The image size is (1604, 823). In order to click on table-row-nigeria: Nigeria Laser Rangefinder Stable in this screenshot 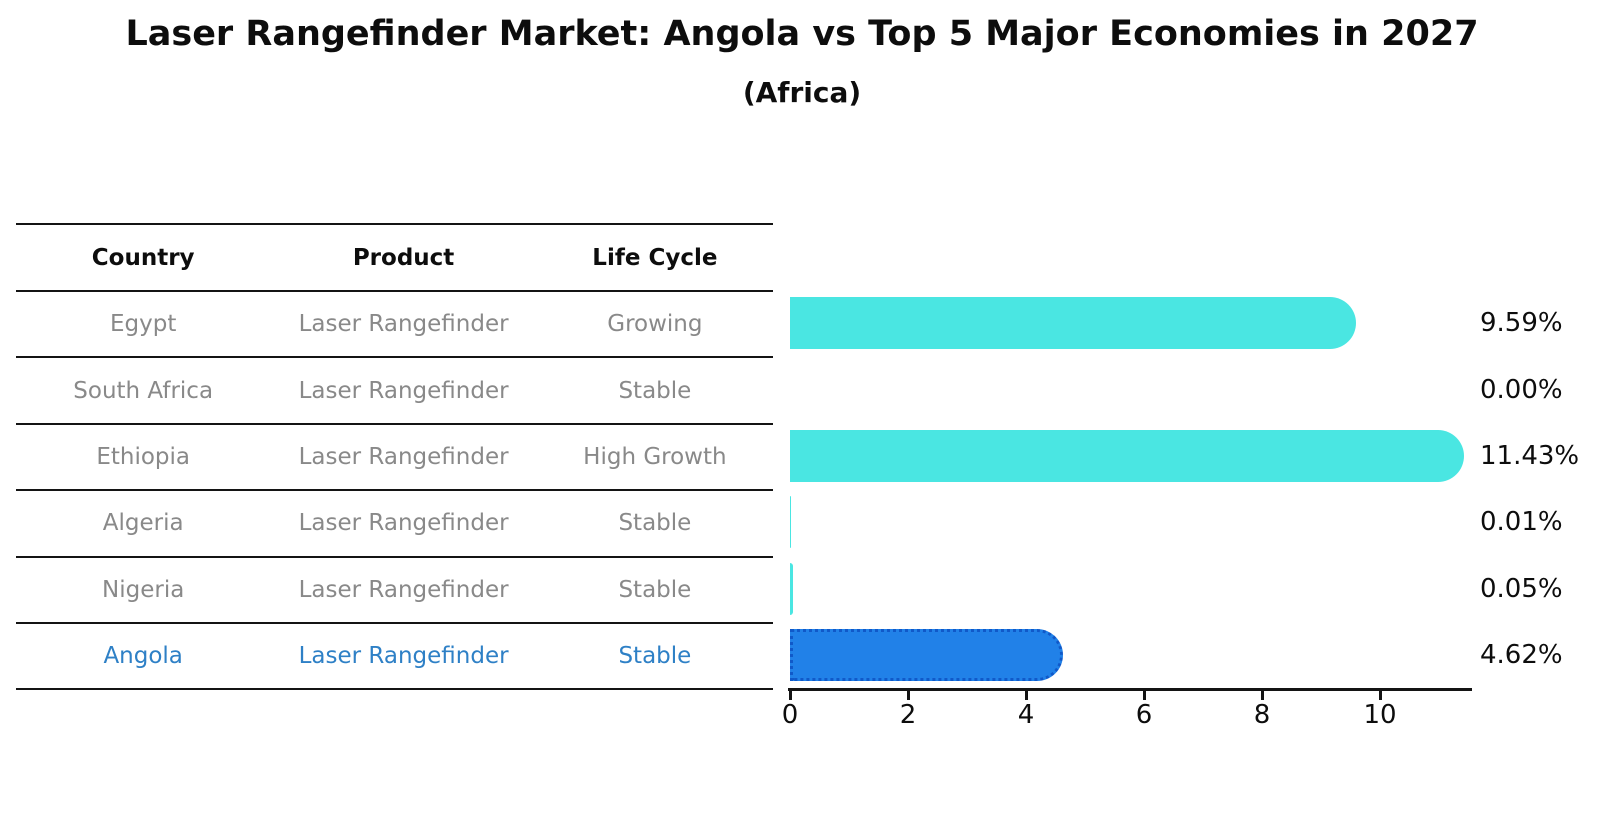, I will do `click(394, 591)`.